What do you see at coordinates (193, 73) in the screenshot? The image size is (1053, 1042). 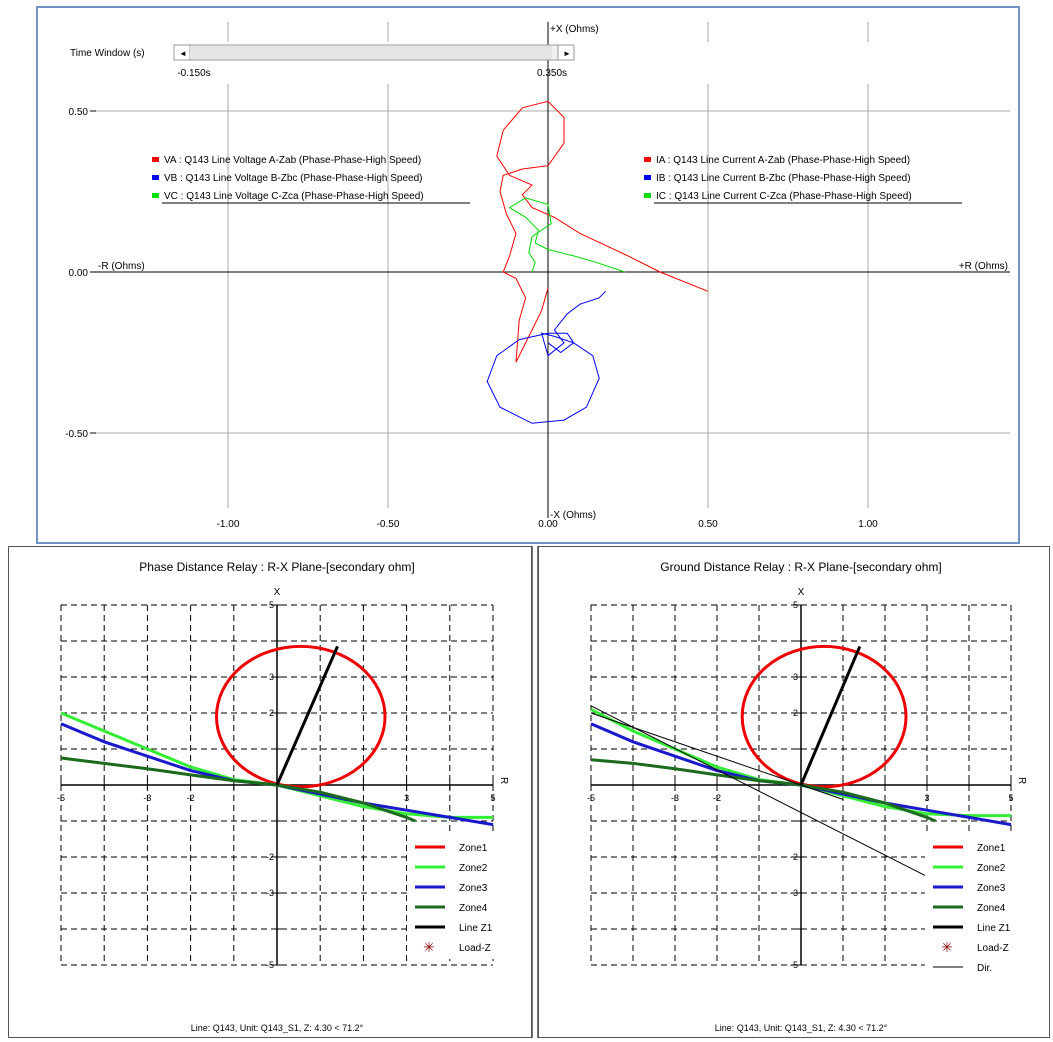 I see `time-start-label: -0.150s` at bounding box center [193, 73].